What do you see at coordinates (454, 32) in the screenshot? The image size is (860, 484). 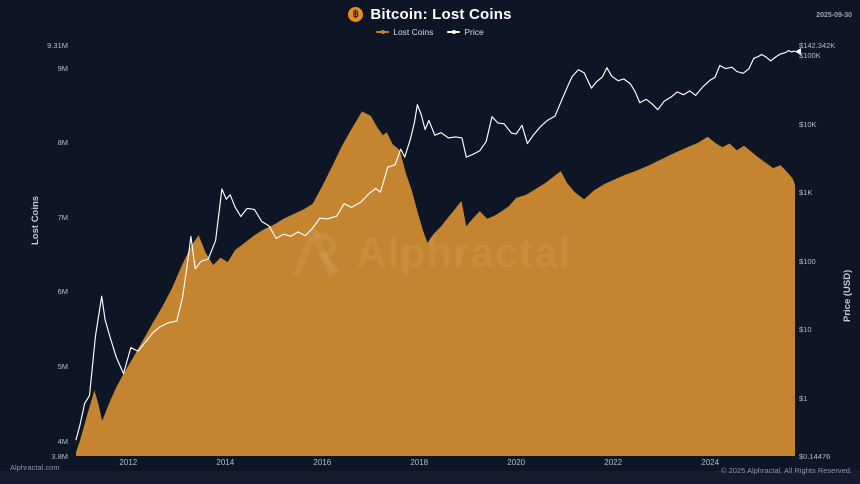 I see `price-legend-marker` at bounding box center [454, 32].